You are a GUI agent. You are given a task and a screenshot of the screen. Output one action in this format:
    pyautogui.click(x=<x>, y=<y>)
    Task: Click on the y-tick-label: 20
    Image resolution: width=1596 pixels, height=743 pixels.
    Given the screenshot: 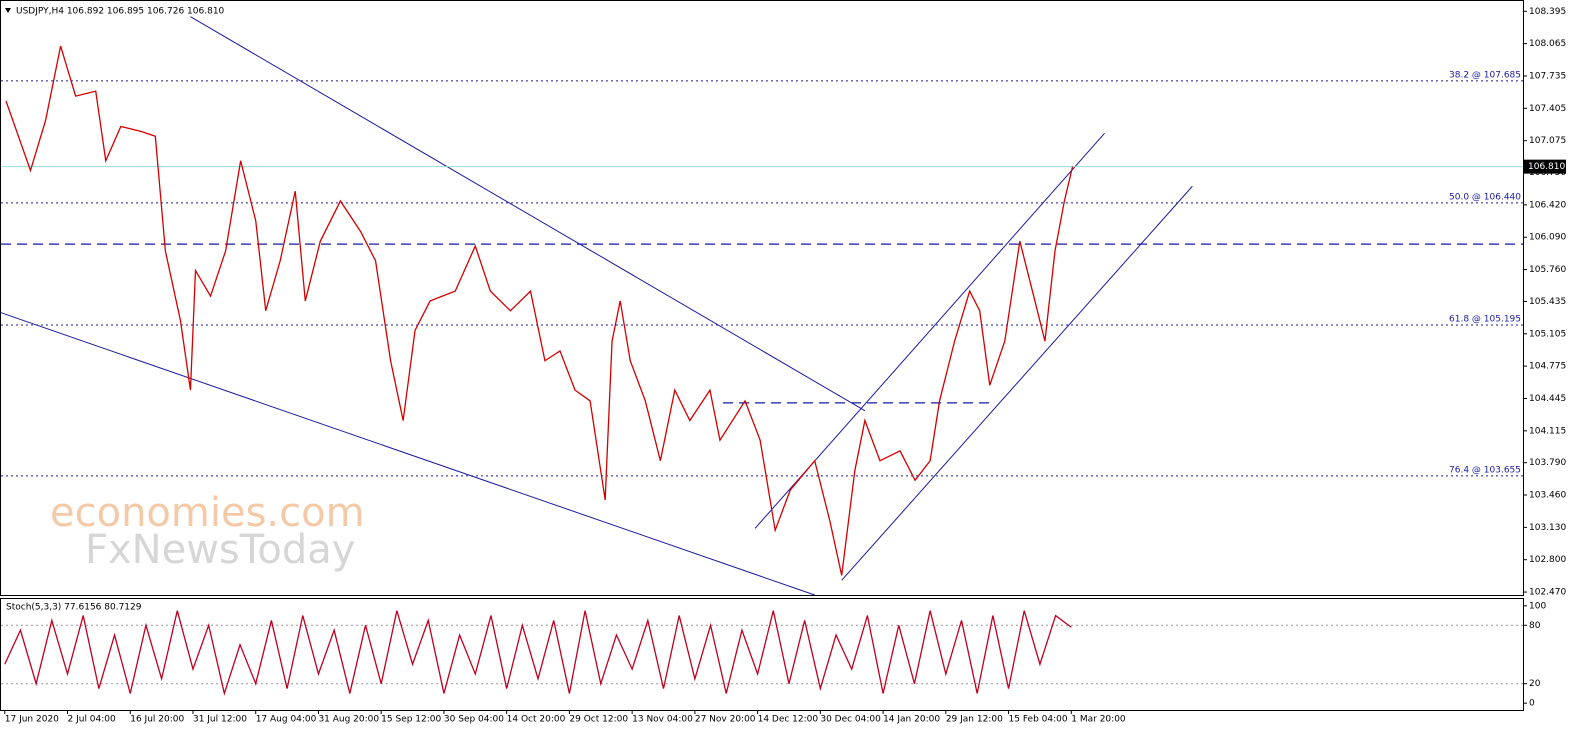 What is the action you would take?
    pyautogui.click(x=1535, y=684)
    